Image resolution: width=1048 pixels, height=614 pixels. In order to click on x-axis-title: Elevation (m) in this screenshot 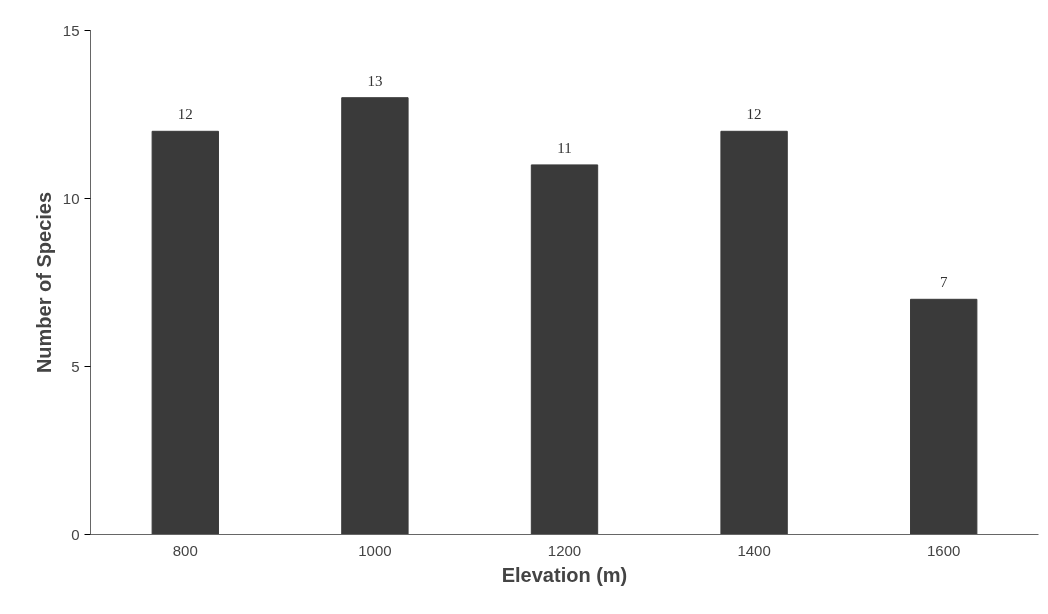, I will do `click(564, 574)`.